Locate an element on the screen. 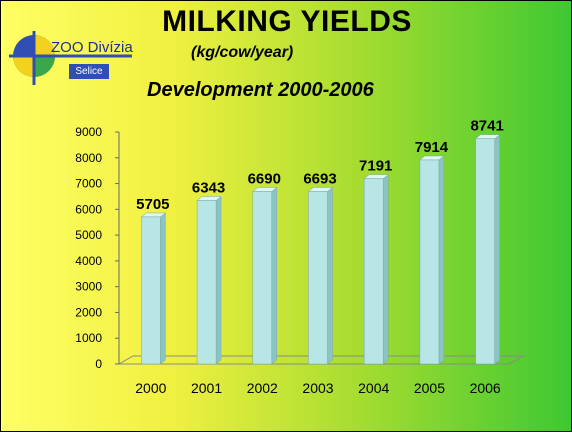  y-tick-label: 7000 is located at coordinates (88, 184).